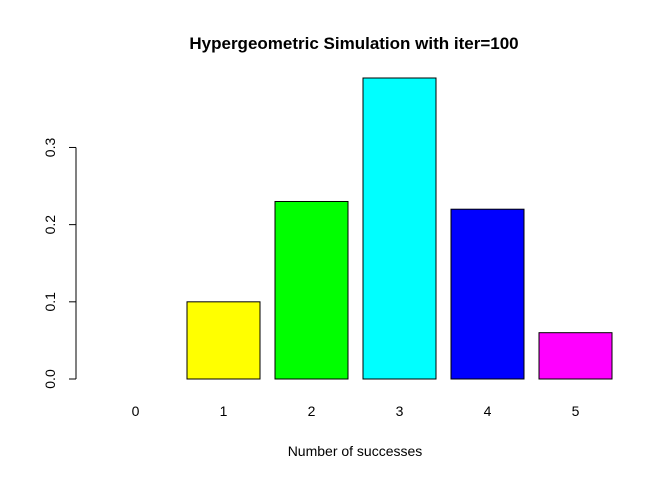  I want to click on x-tick-label: 3, so click(400, 411).